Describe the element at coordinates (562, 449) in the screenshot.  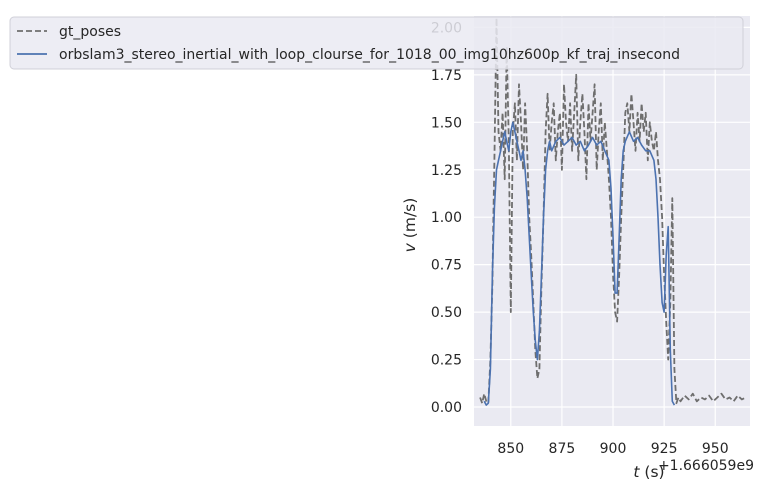
I see `x-tick-label: 875` at that location.